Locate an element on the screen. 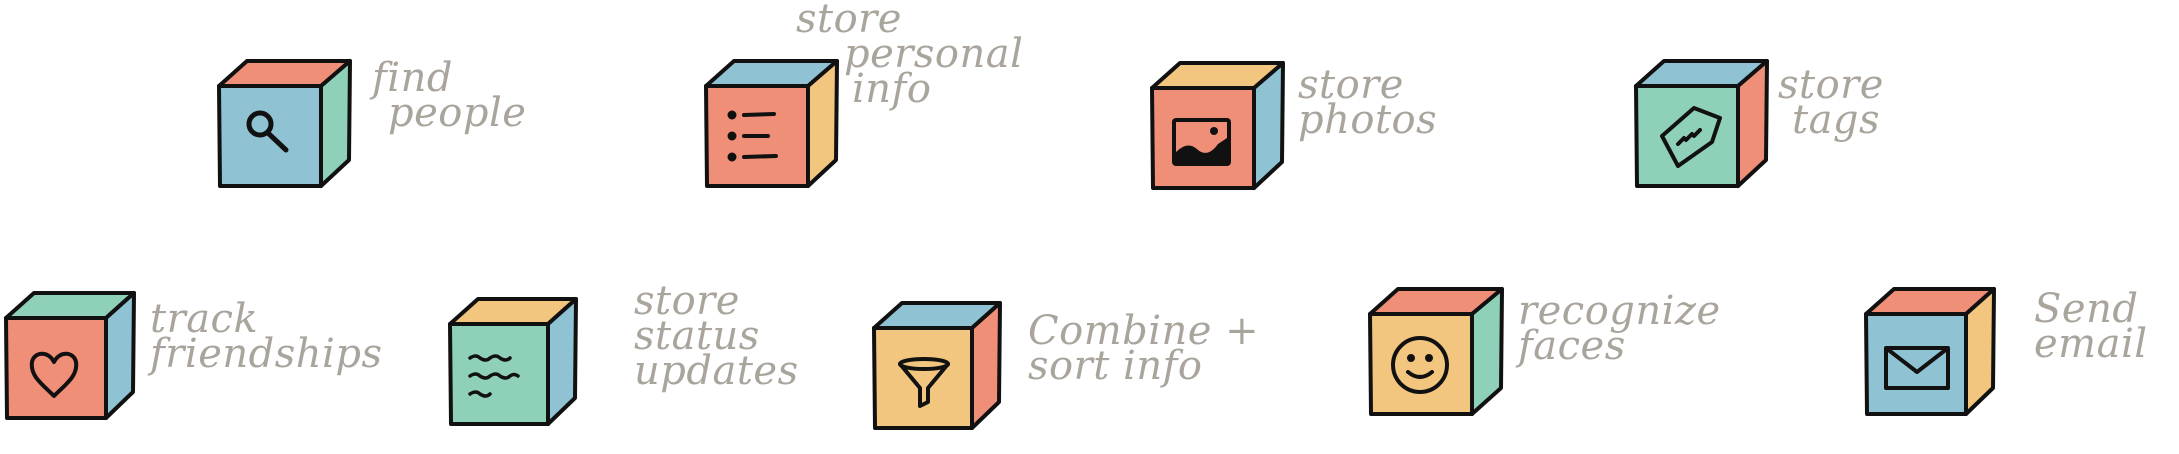 The height and width of the screenshot is (454, 2179). funnel-icon is located at coordinates (924, 382).